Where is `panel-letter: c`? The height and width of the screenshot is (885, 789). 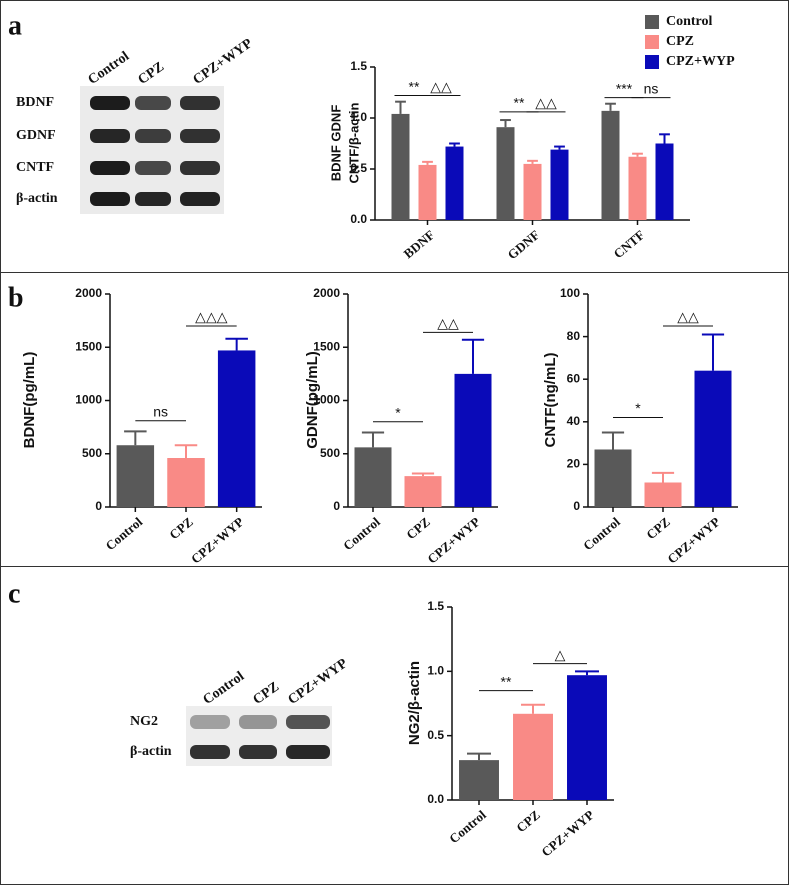 panel-letter: c is located at coordinates (14, 593).